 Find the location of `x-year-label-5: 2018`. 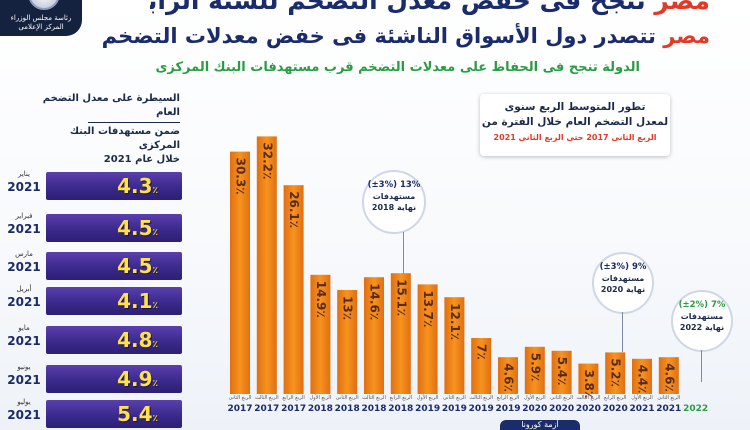

x-year-label-5: 2018 is located at coordinates (373, 409).